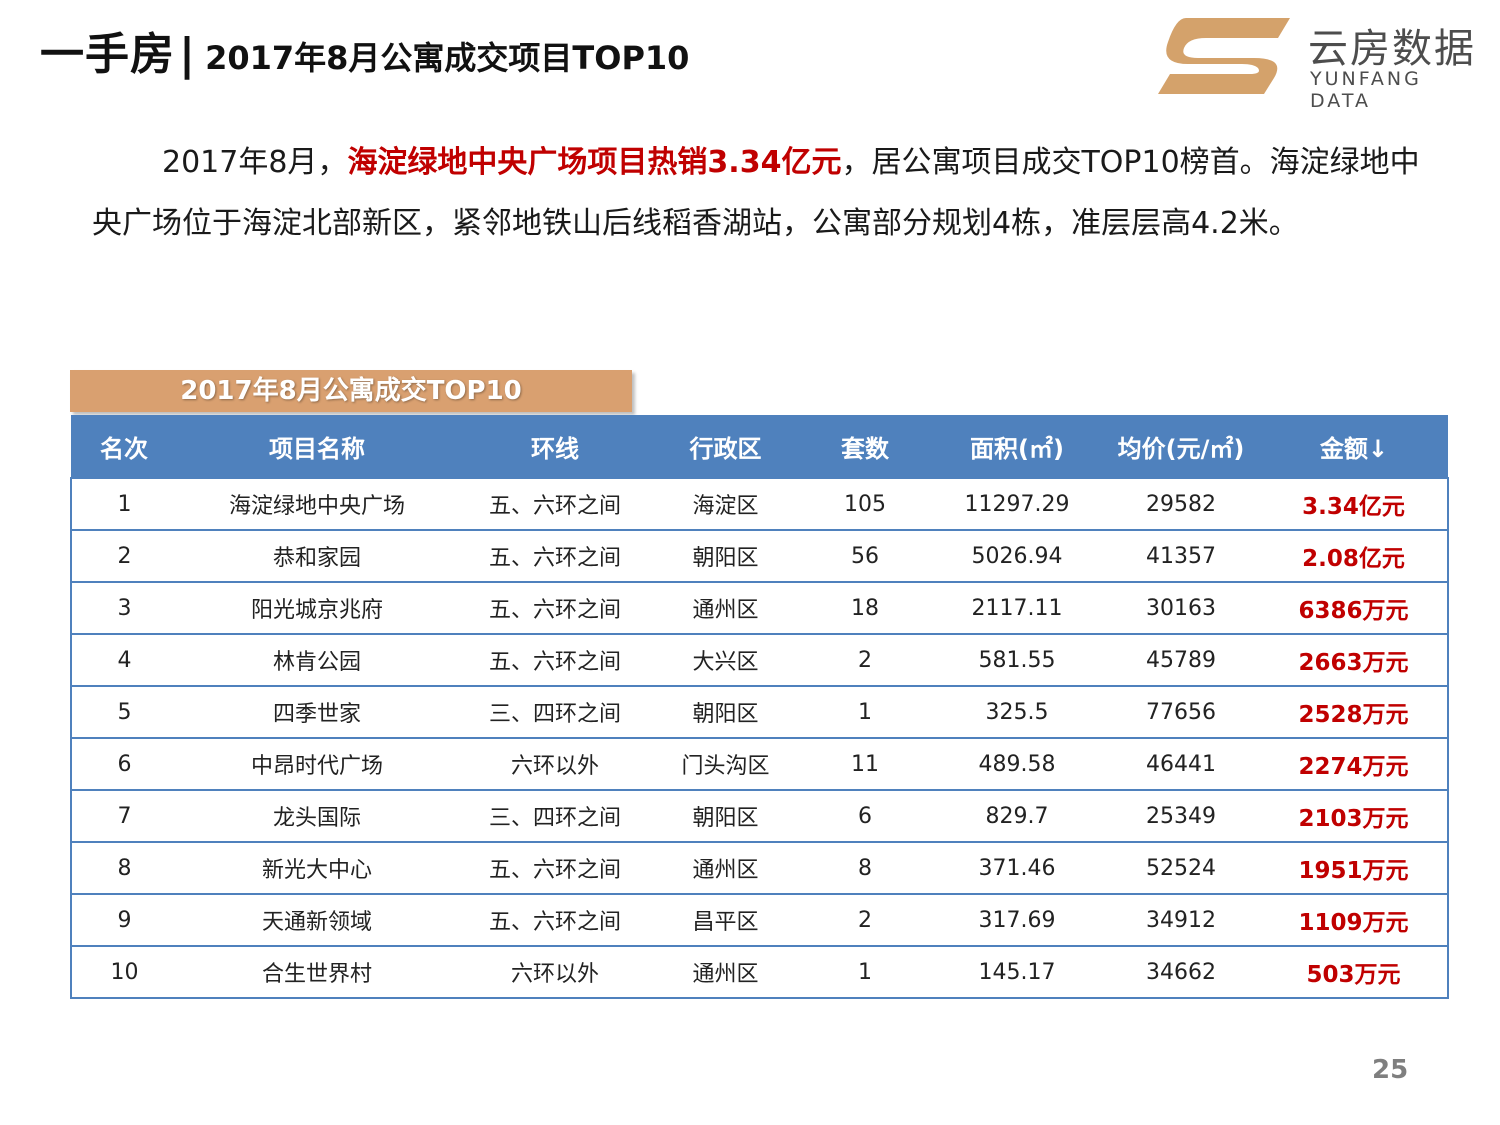 Image resolution: width=1500 pixels, height=1125 pixels. What do you see at coordinates (555, 972) in the screenshot?
I see `cell-ring: 六环以外` at bounding box center [555, 972].